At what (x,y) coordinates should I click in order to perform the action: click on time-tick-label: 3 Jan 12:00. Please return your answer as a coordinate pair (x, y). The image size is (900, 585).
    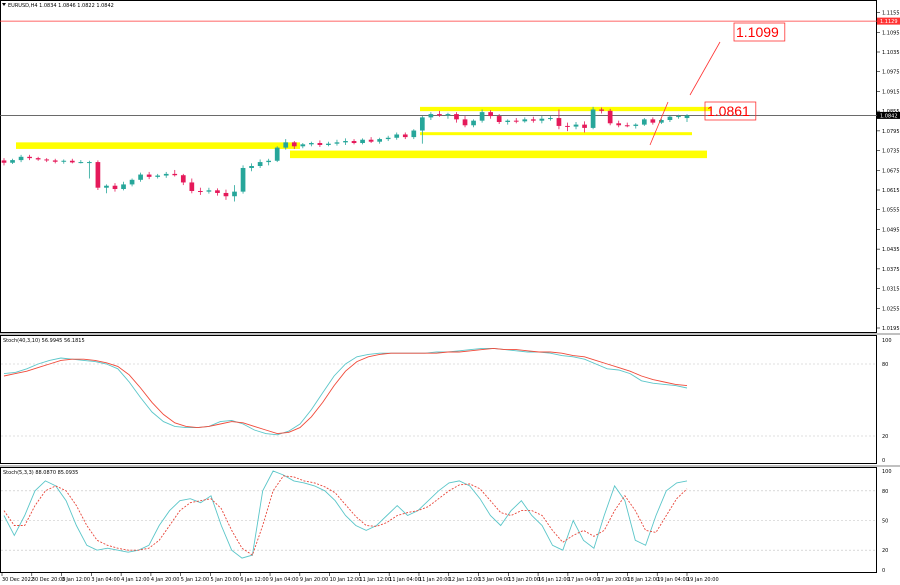
    Looking at the image, I should click on (76, 580).